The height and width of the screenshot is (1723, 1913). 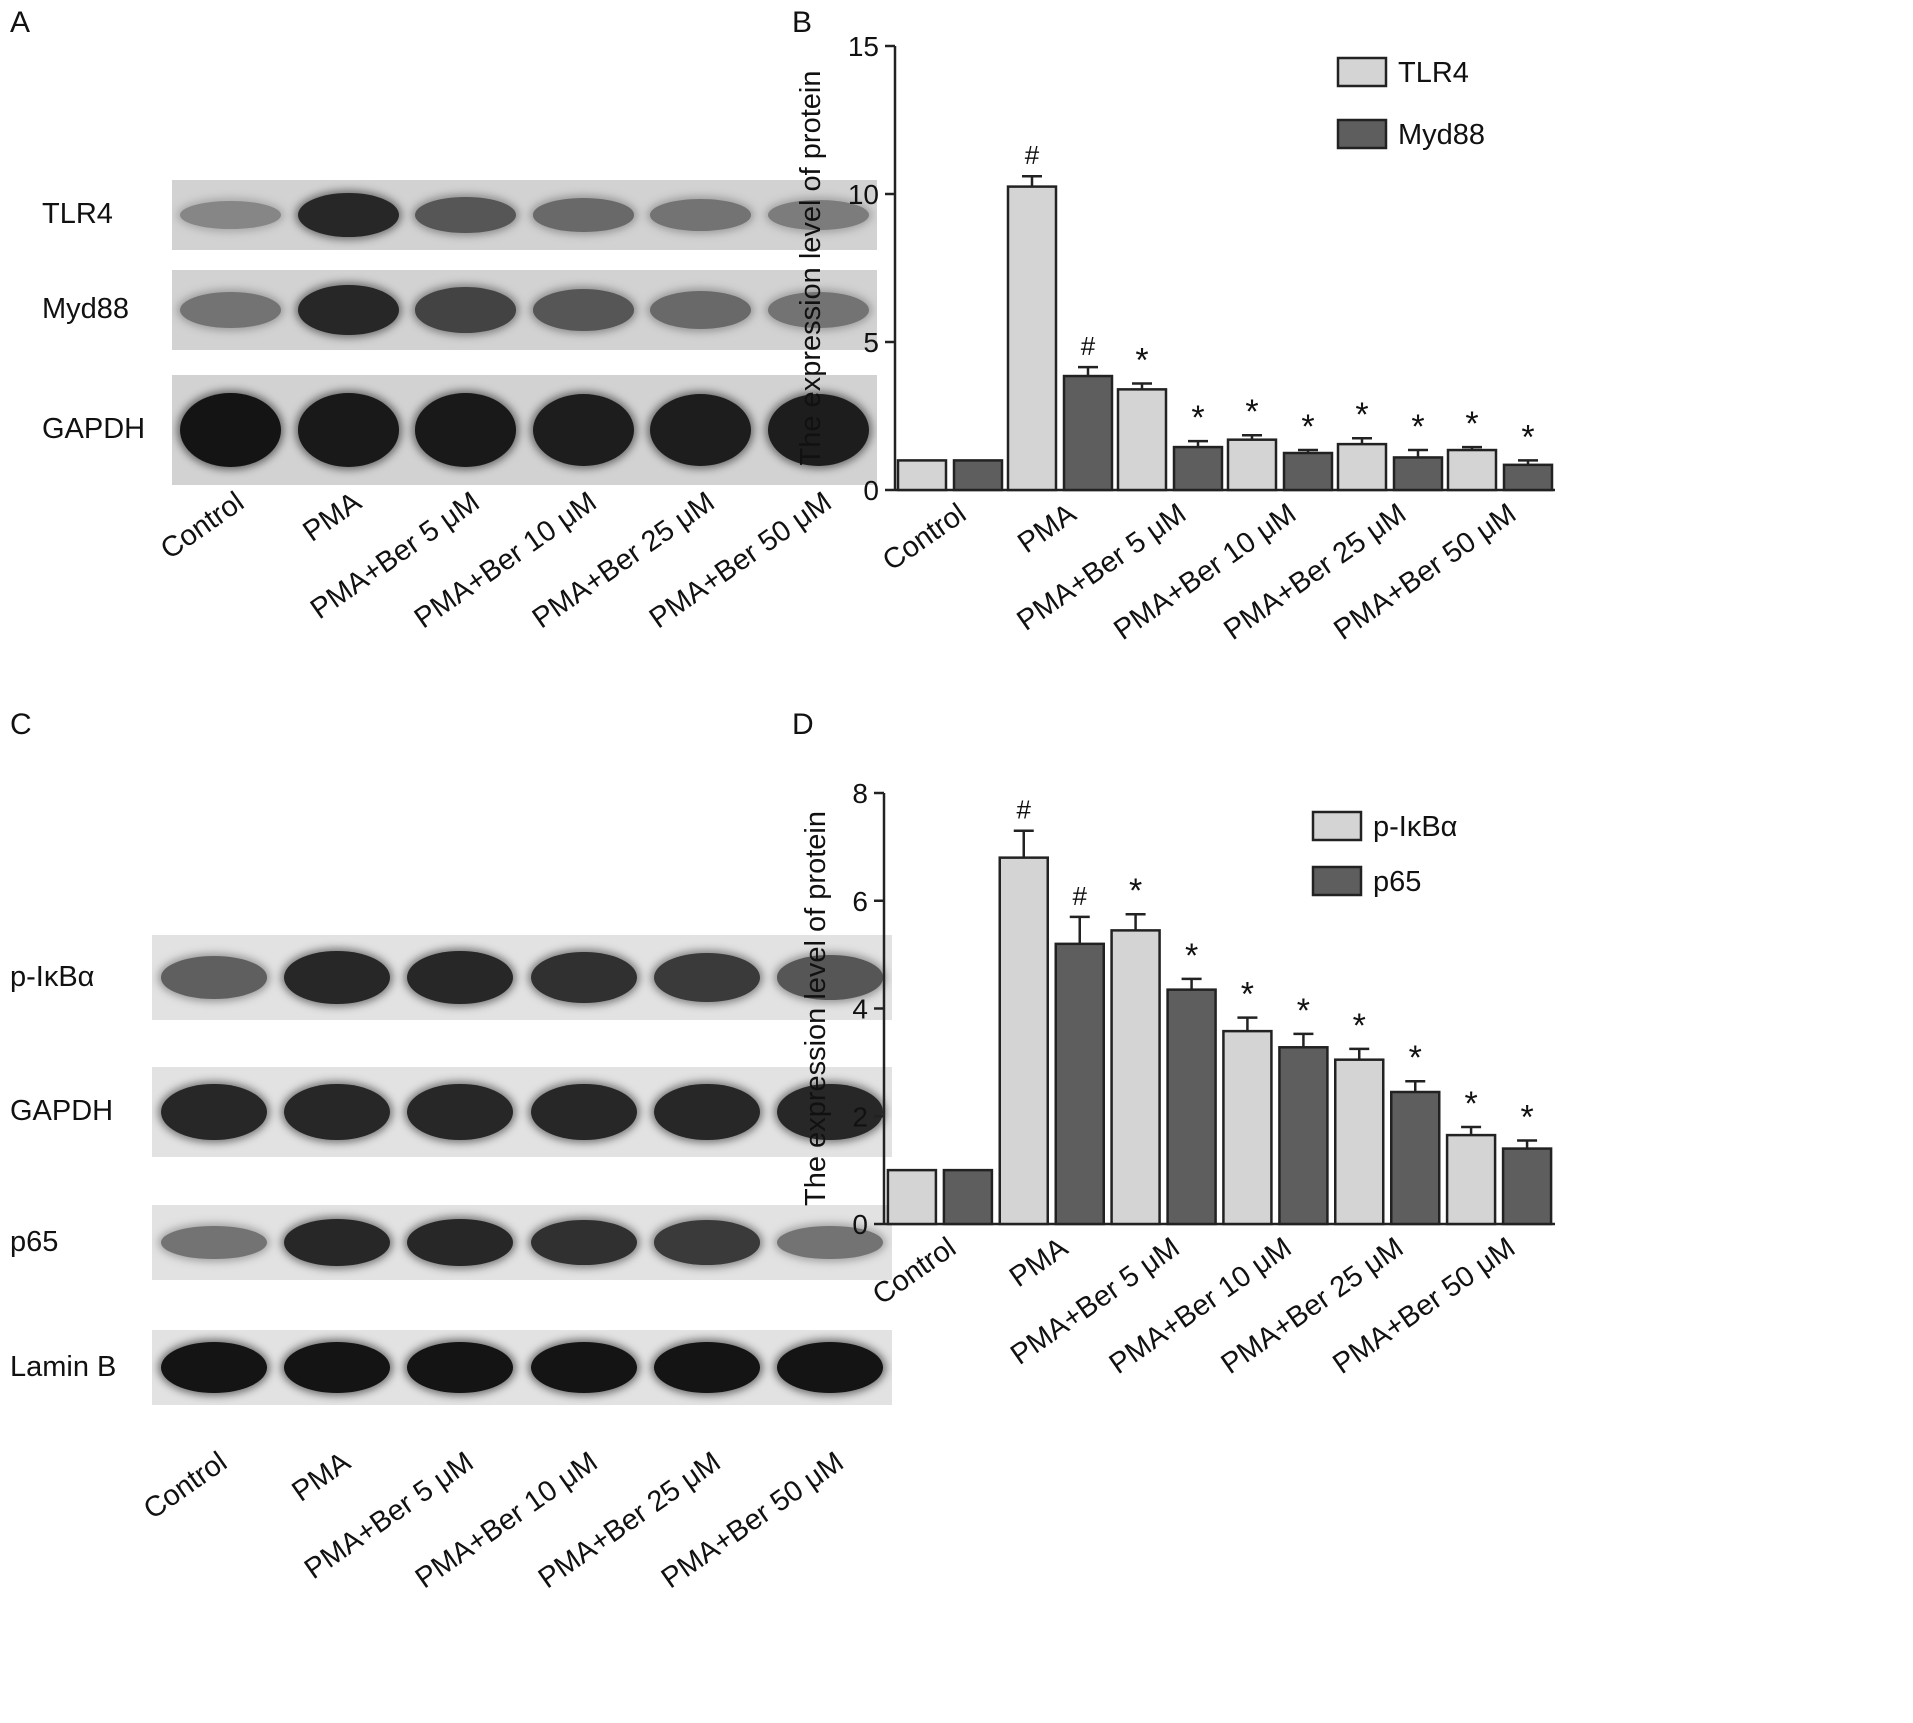 I want to click on y-tick-label: 10, so click(x=863, y=194).